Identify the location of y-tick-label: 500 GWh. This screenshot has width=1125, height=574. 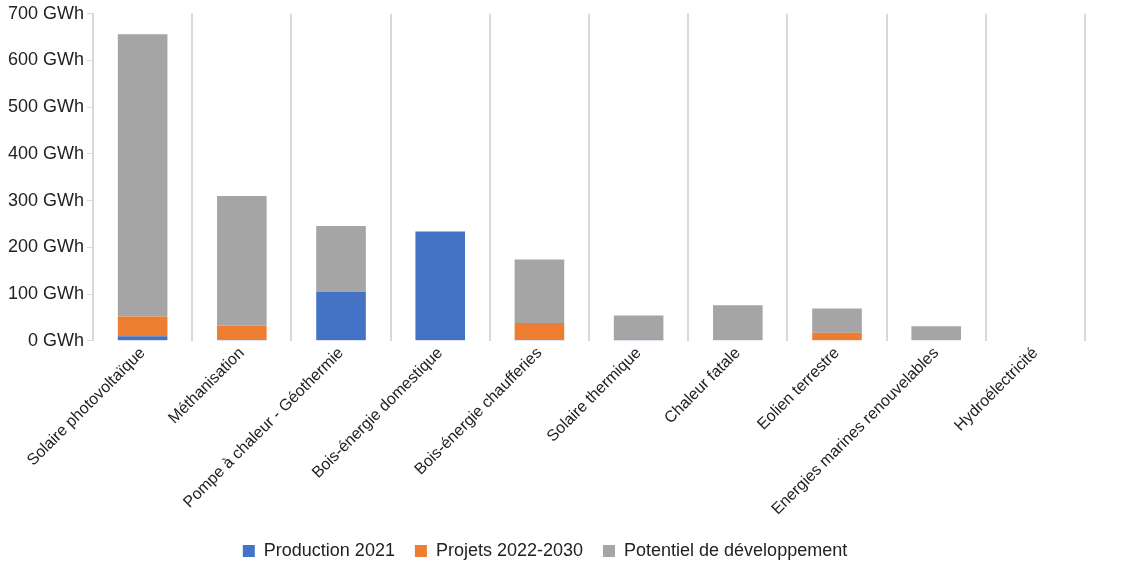
(46, 106).